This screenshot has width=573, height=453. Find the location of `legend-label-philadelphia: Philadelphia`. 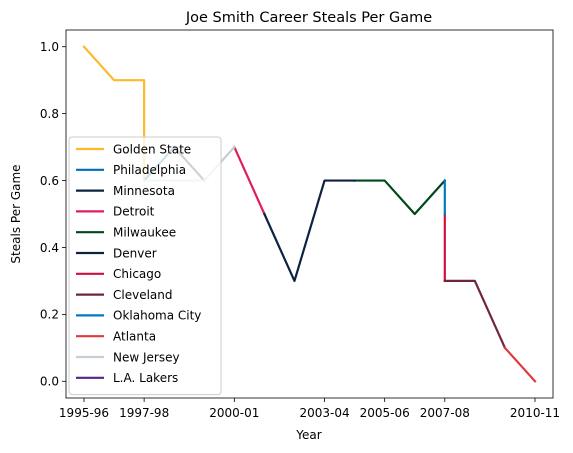

legend-label-philadelphia: Philadelphia is located at coordinates (149, 170).